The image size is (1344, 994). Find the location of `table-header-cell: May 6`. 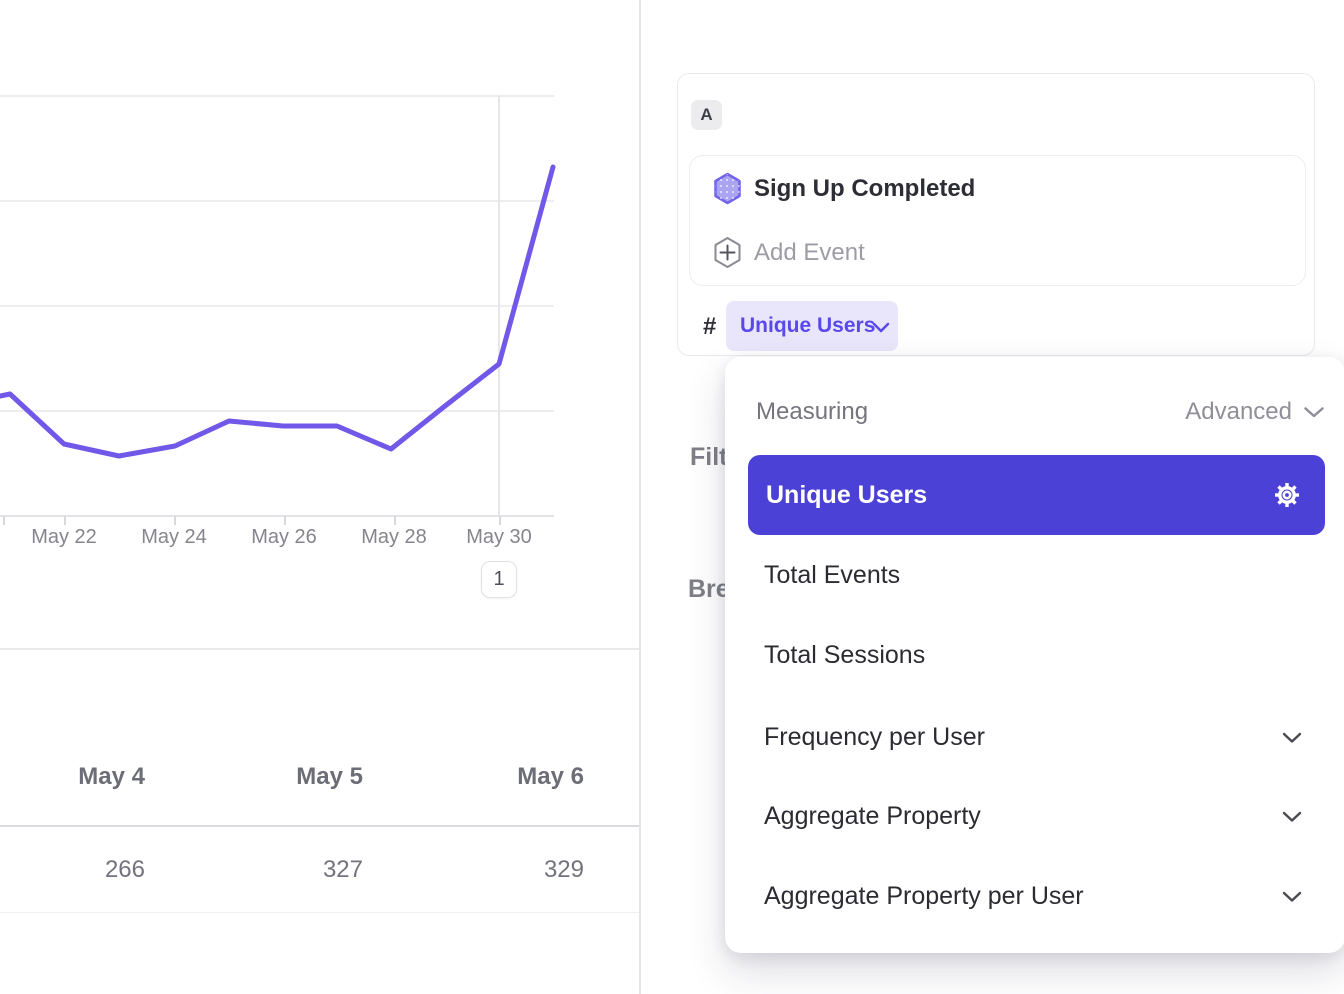

table-header-cell: May 6 is located at coordinates (550, 776).